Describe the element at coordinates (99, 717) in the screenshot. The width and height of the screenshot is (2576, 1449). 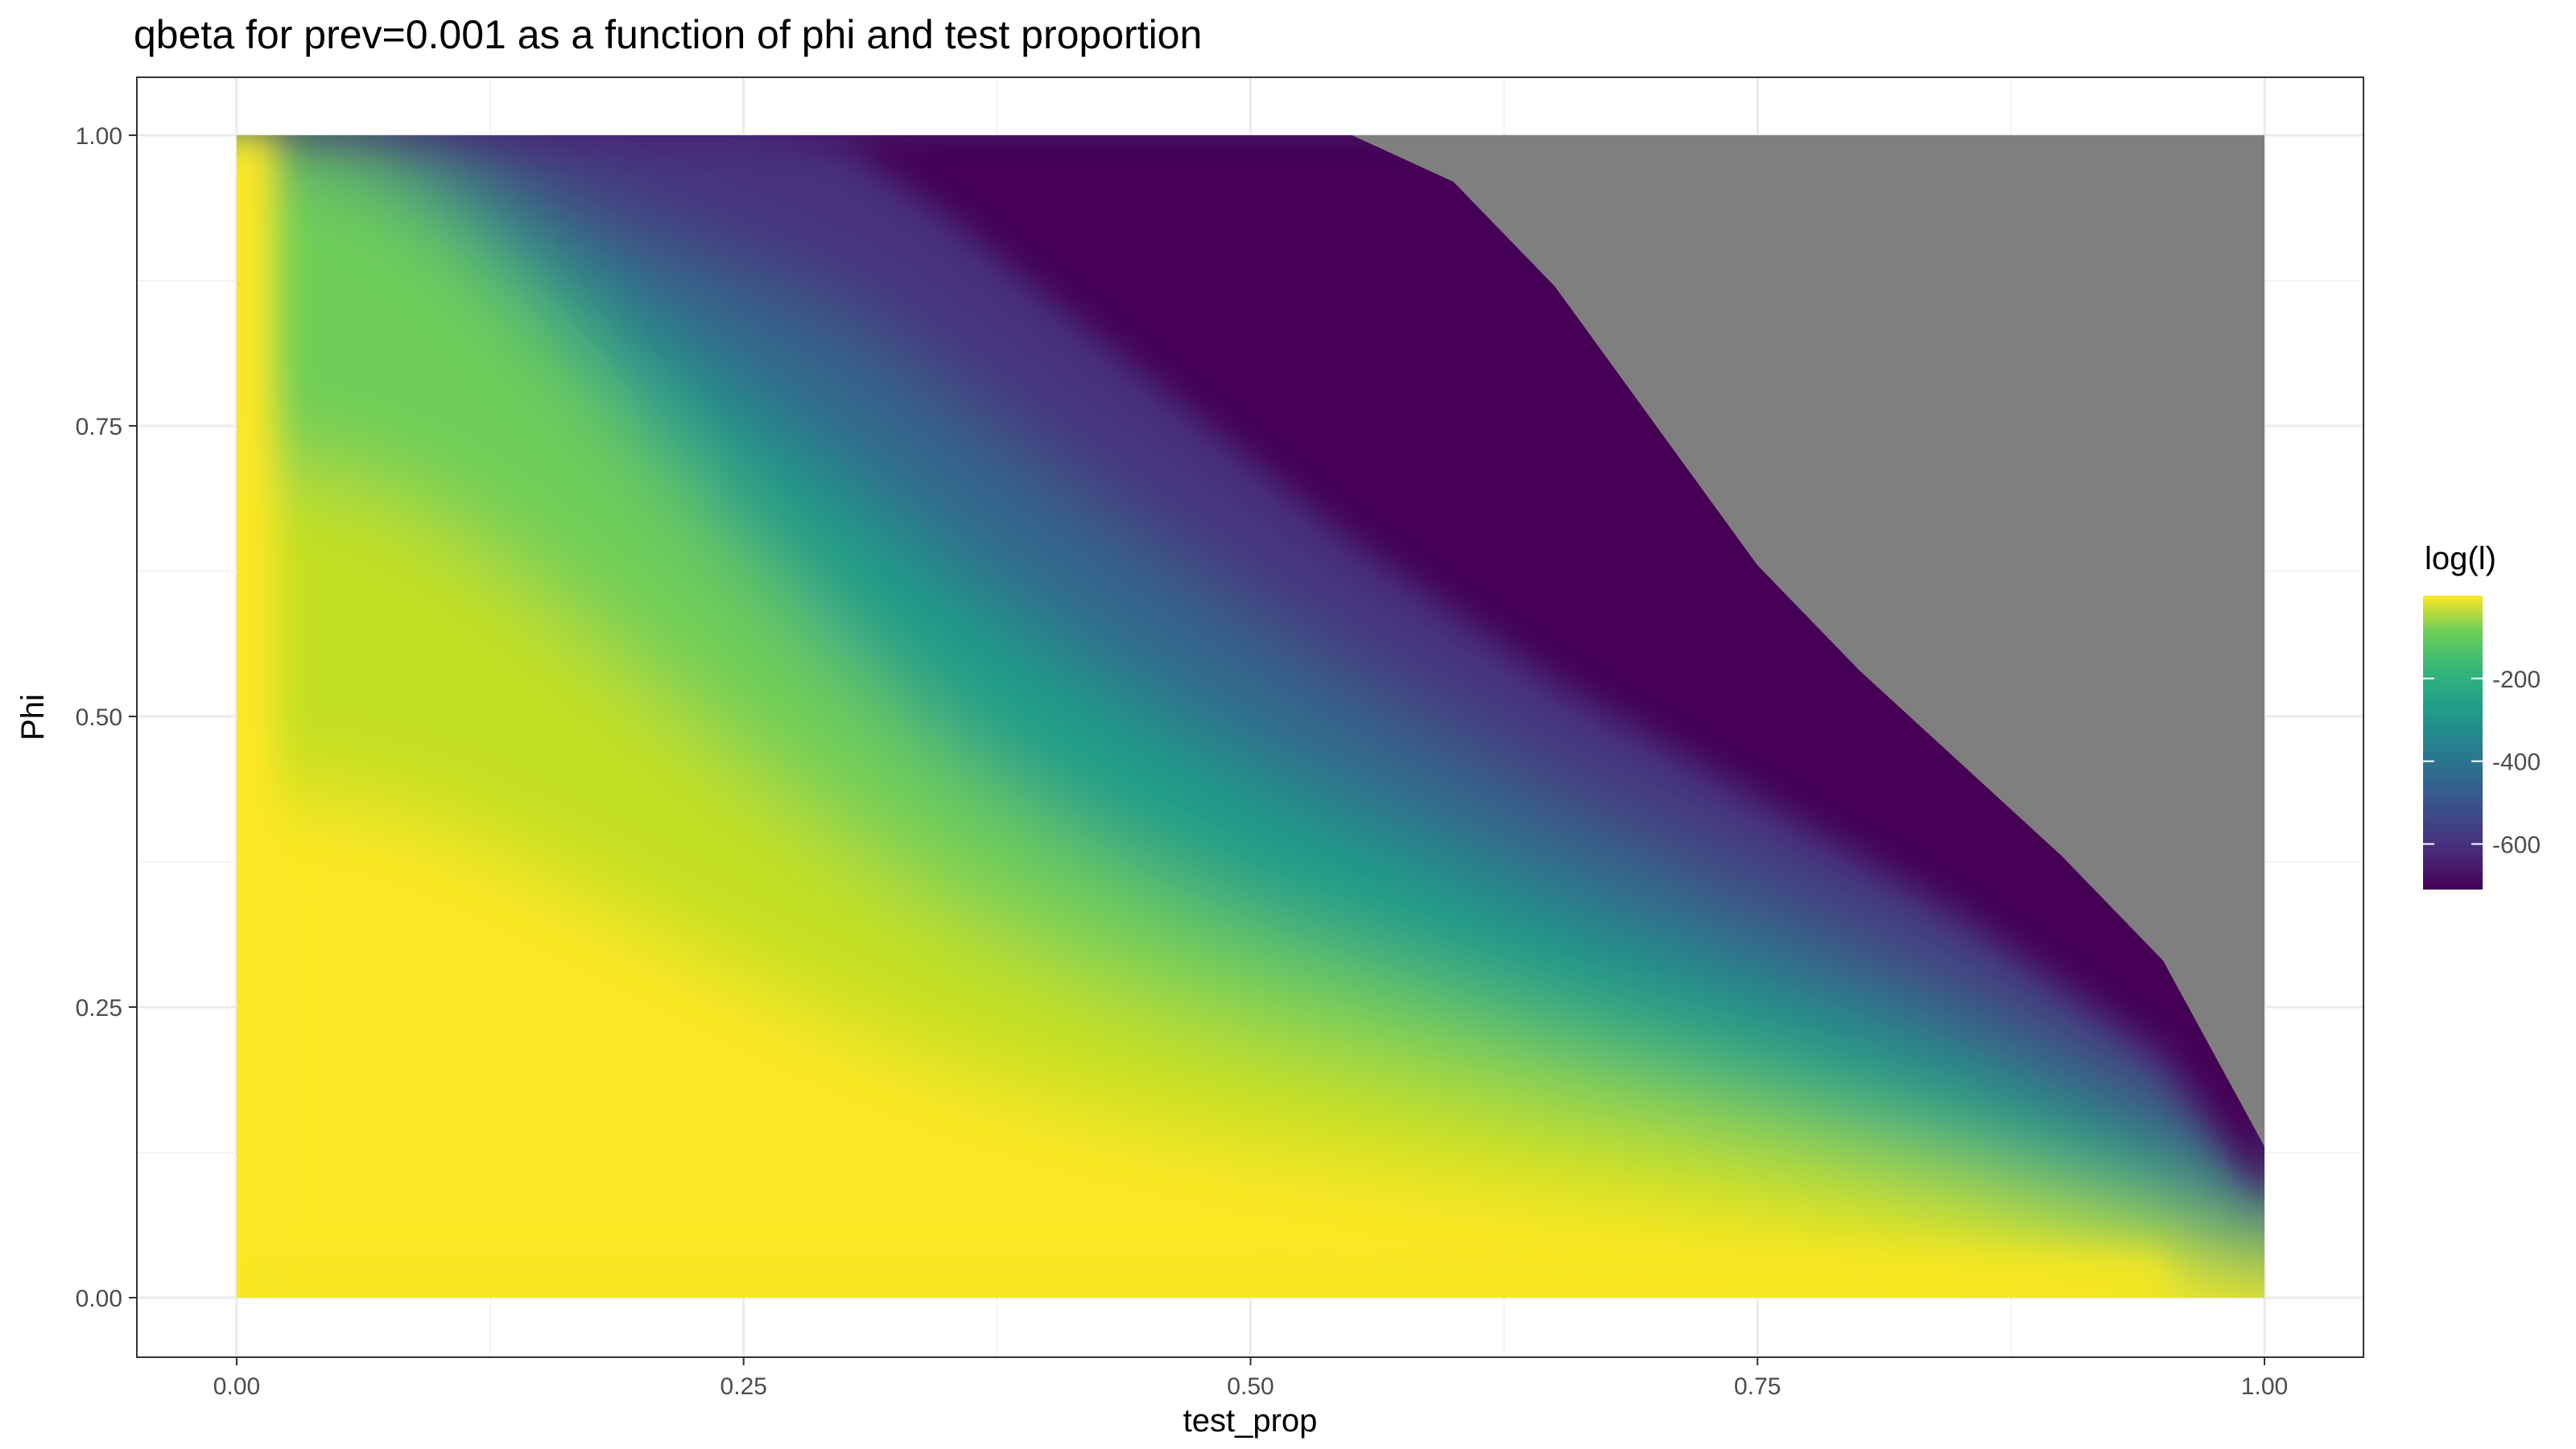
I see `y-tick-label: 0.50` at that location.